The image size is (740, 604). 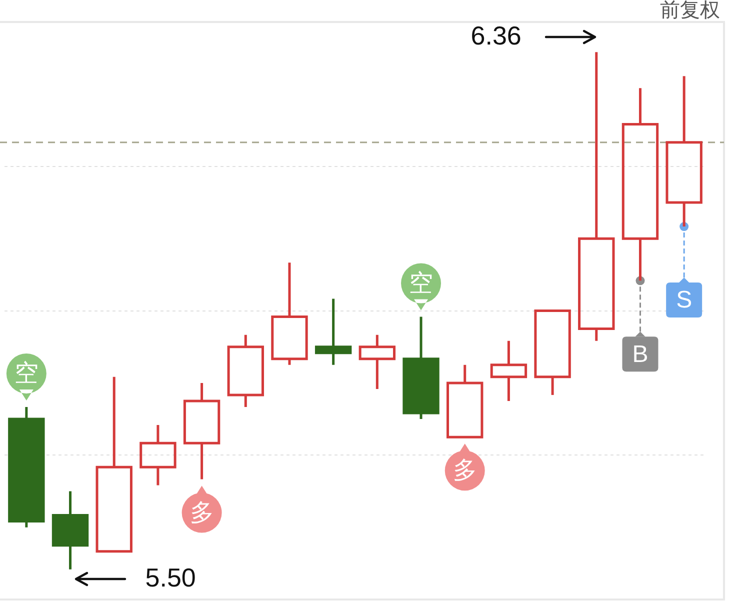 I want to click on annotation: 5.50, so click(x=170, y=577).